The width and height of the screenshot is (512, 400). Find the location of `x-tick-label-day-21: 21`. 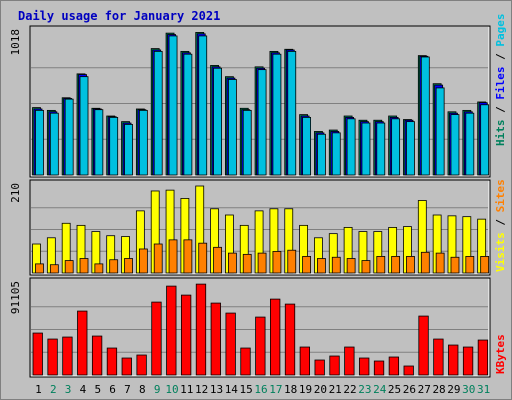

x-tick-label-day-21: 21 is located at coordinates (335, 389).